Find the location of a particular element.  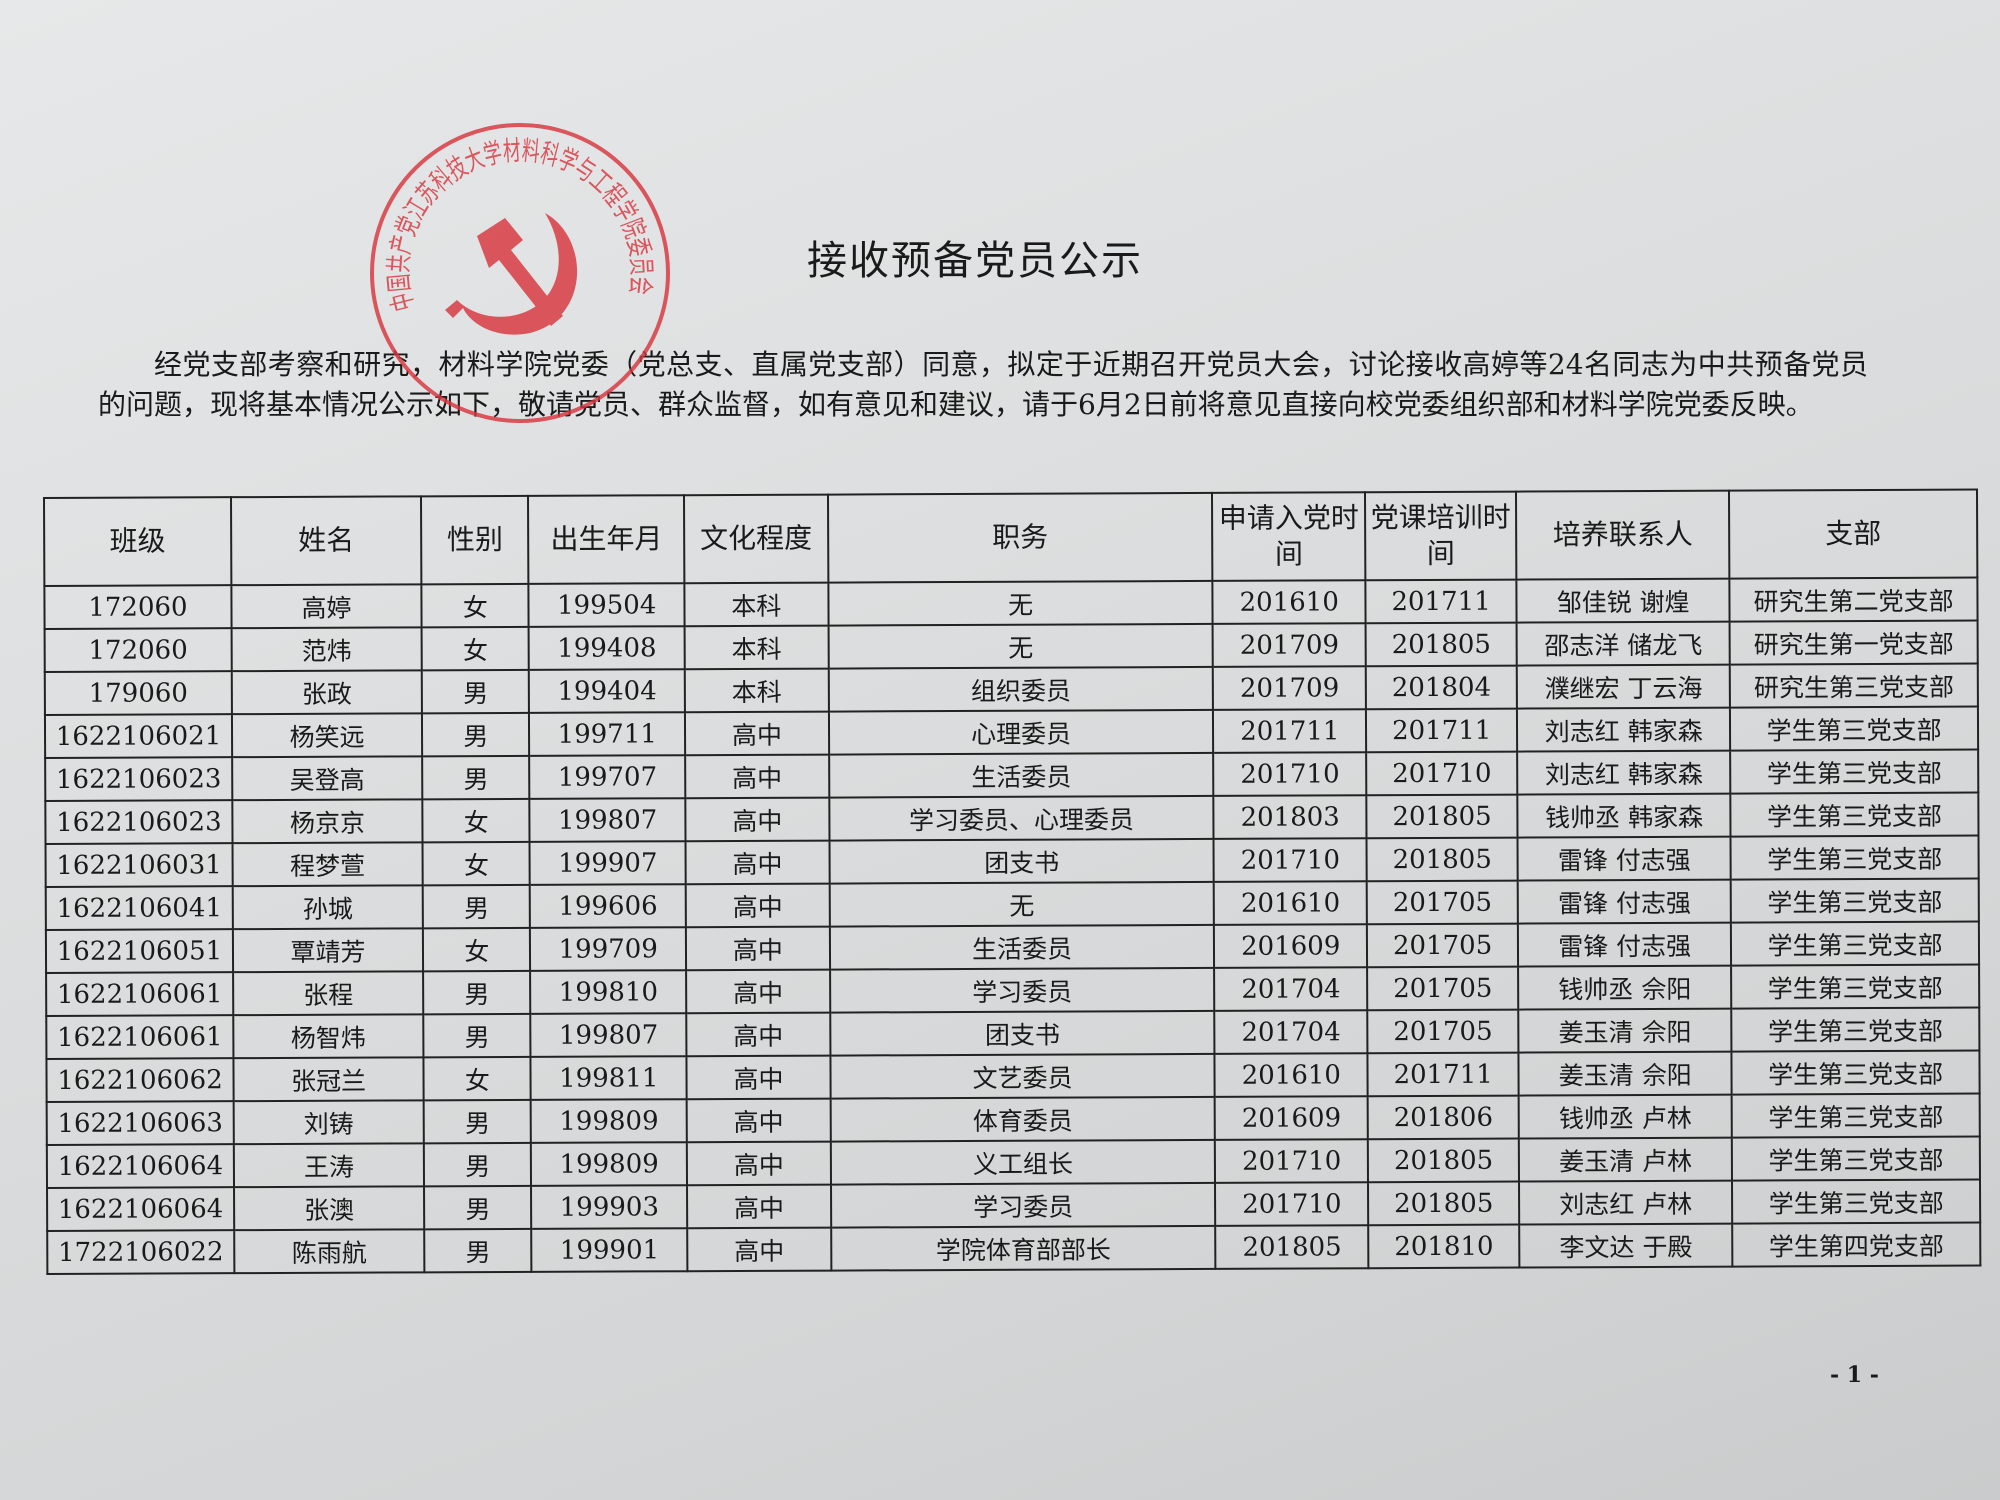

table-header-row: 班级 姓名 性别 出生年月 文化程度 职务 申请入党时间 党课培训时间 培养联系人 支部 is located at coordinates (1011, 537).